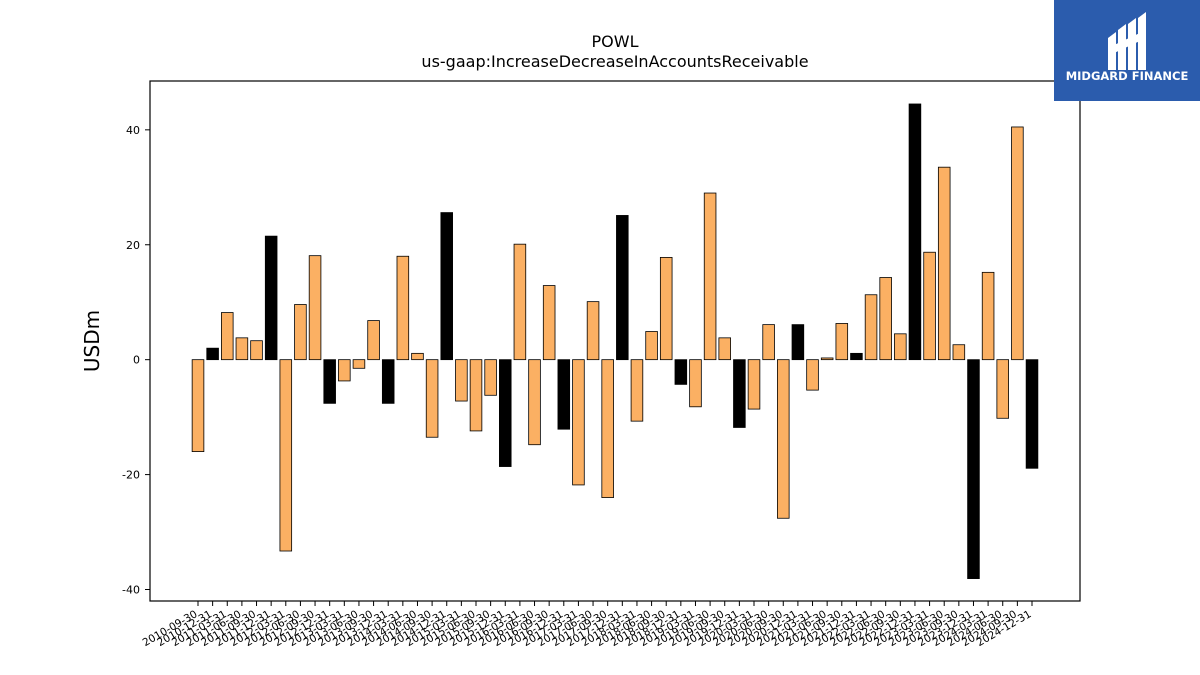 This screenshot has width=1200, height=675. I want to click on y-tick-label: -40, so click(131, 590).